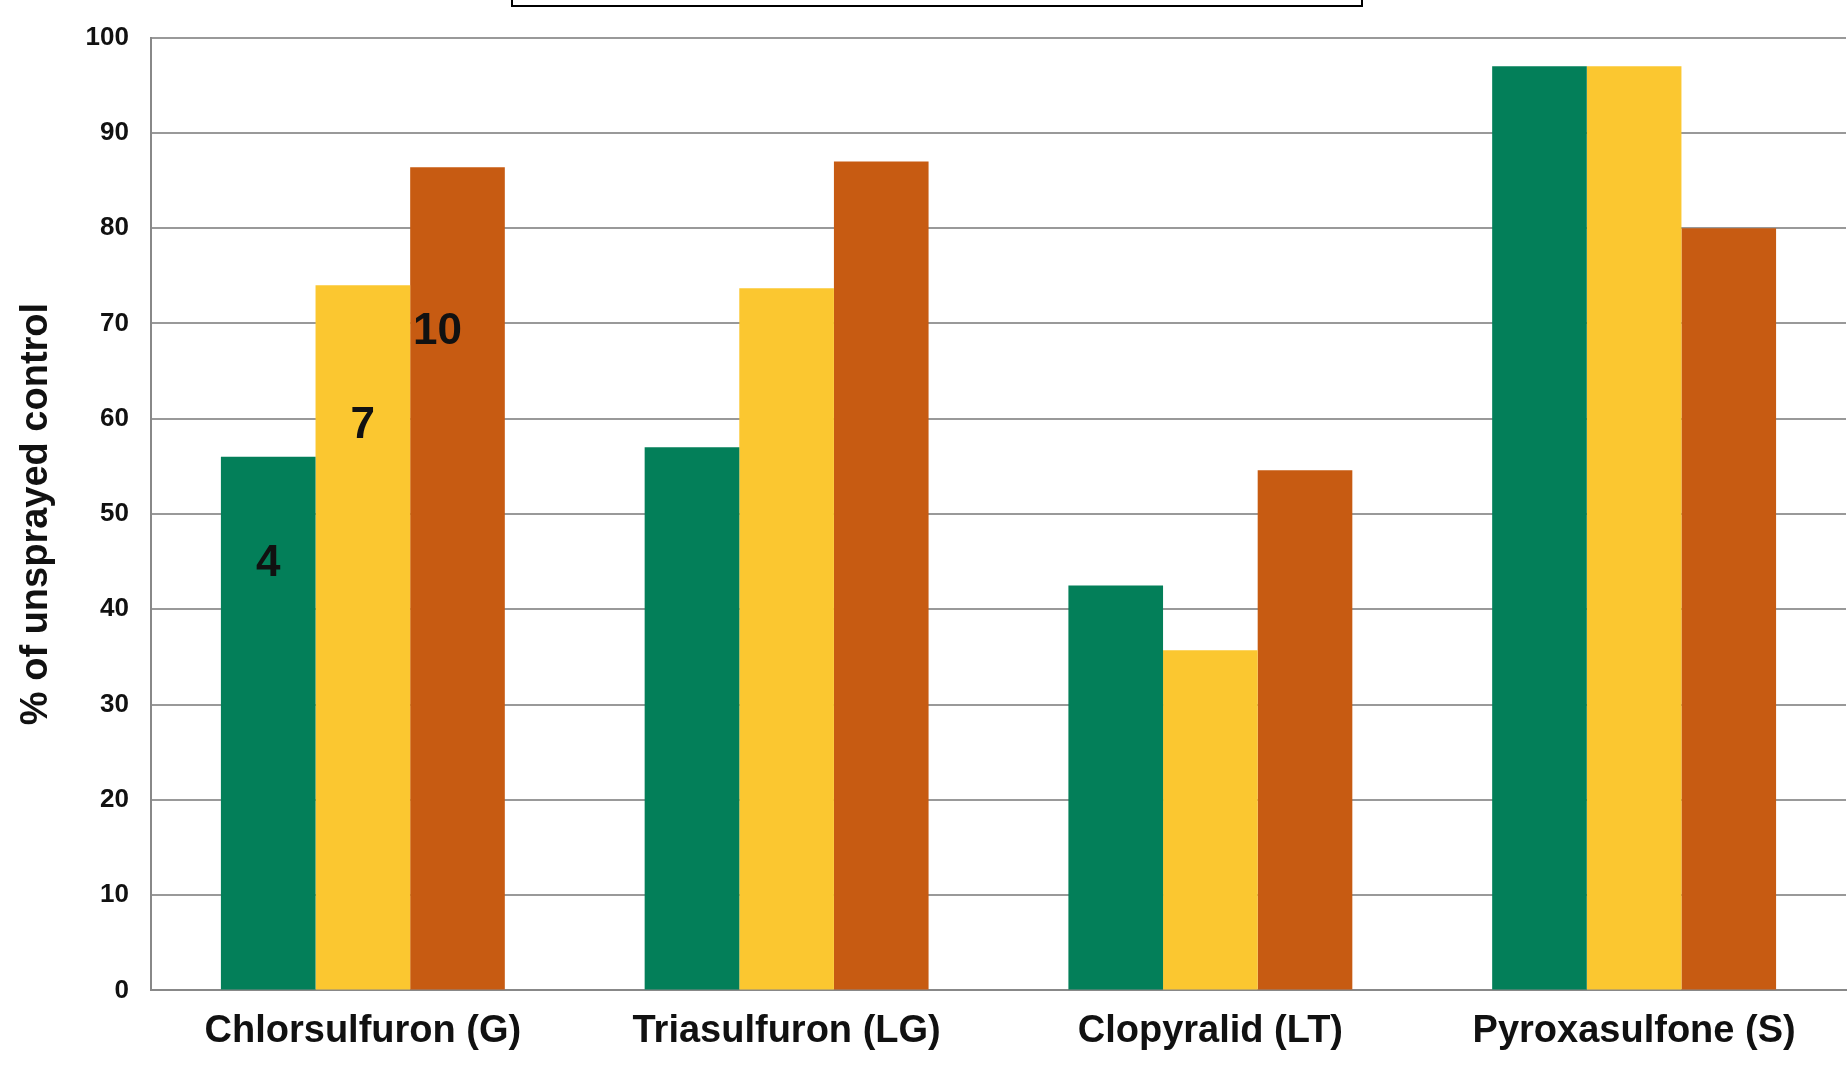 The image size is (1848, 1072). I want to click on y-tick-label: 30, so click(114, 702).